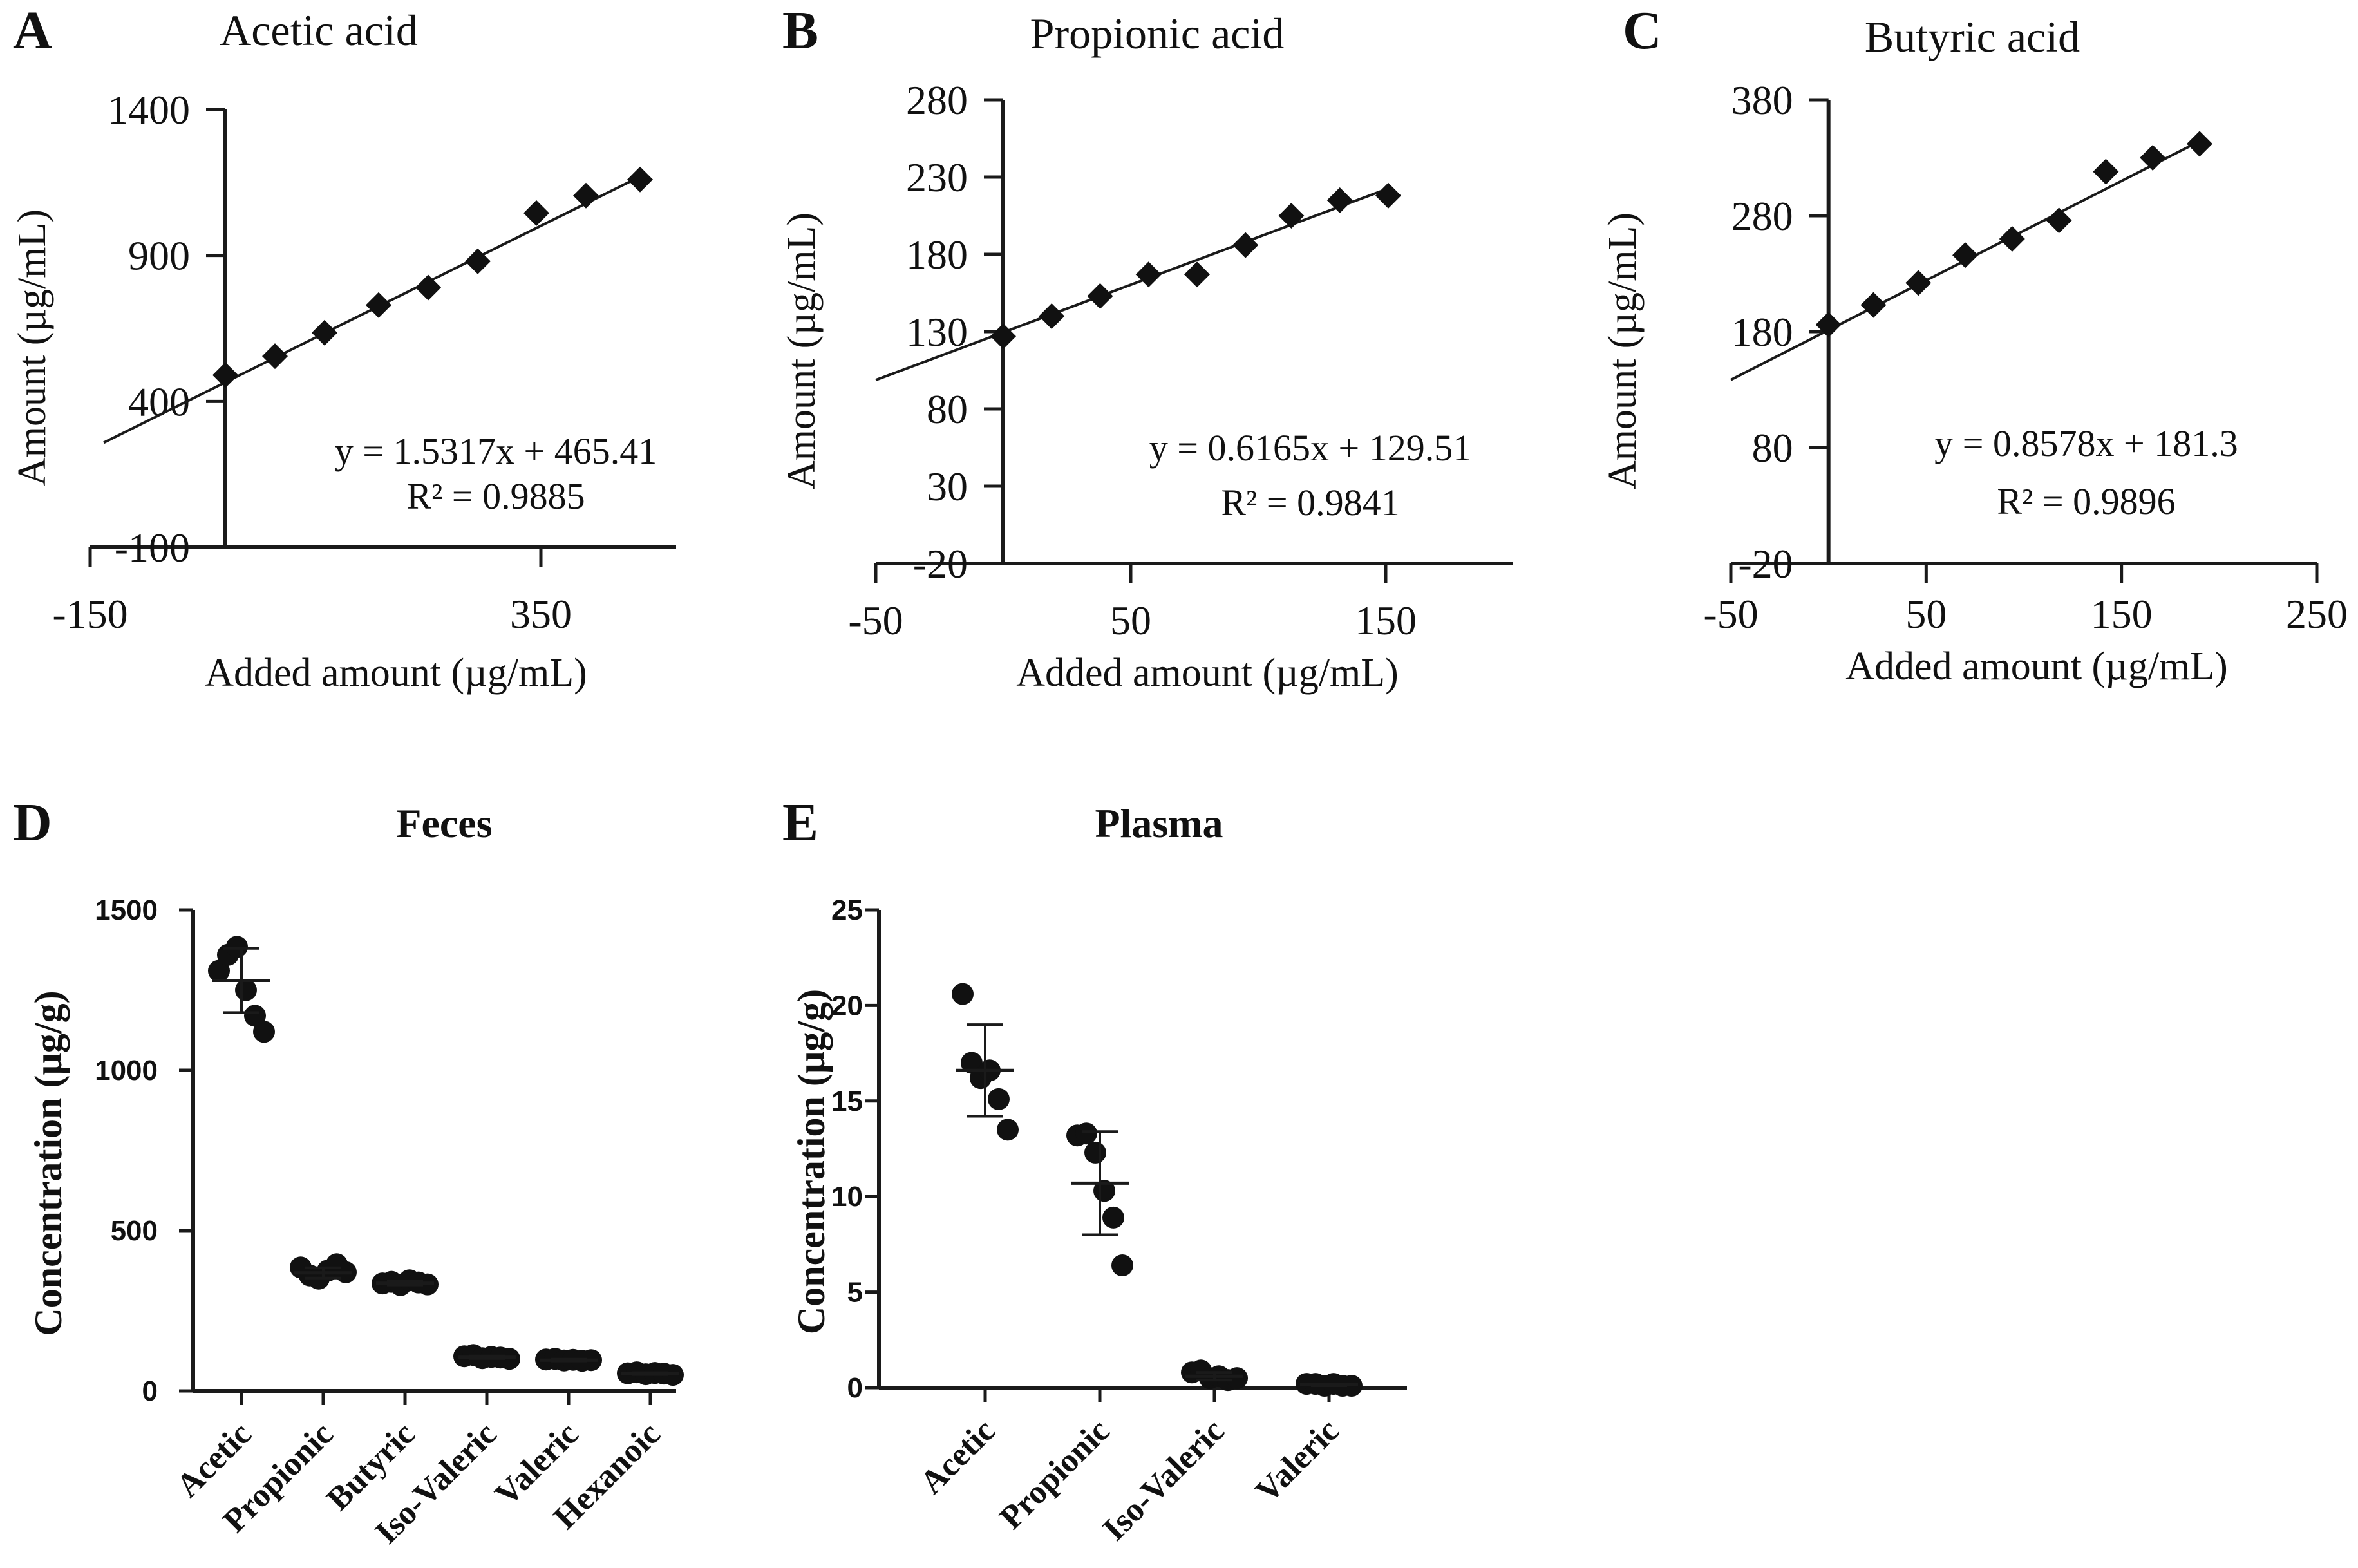 The image size is (2358, 1568). I want to click on panel-letter: B, so click(800, 31).